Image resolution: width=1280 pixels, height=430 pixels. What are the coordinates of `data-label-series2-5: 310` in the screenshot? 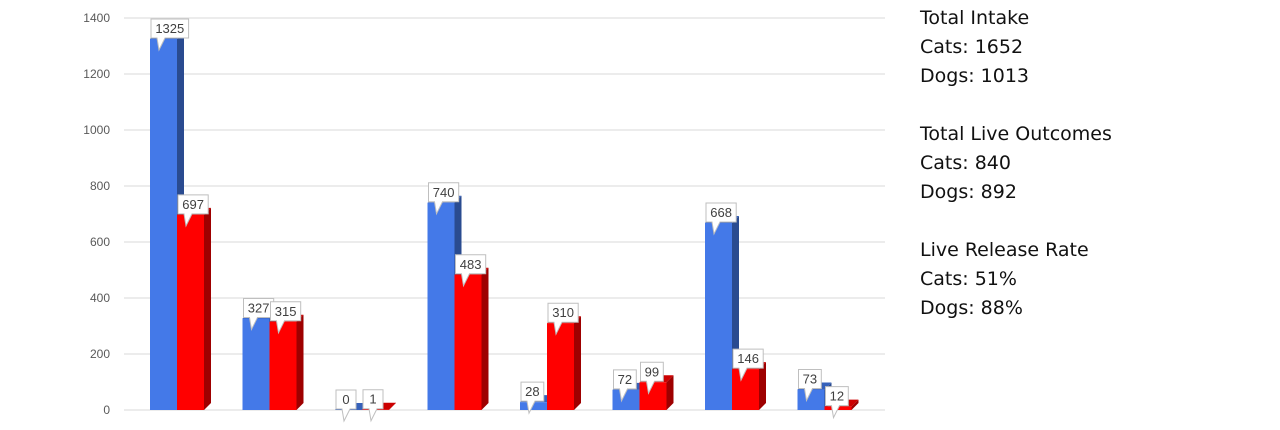 It's located at (563, 319).